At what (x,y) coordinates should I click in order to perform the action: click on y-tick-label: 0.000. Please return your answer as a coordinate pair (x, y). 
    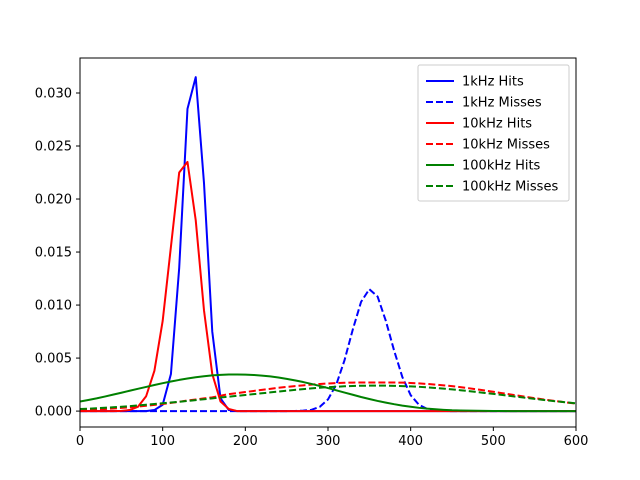
    Looking at the image, I should click on (53, 412).